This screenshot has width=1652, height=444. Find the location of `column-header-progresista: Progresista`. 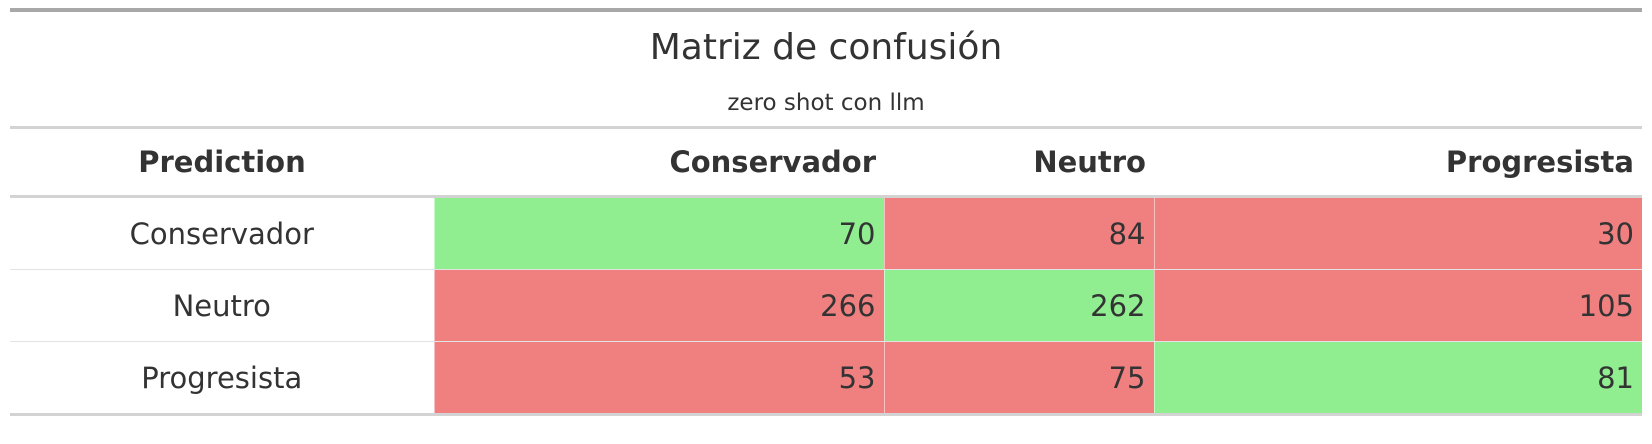

column-header-progresista: Progresista is located at coordinates (1539, 162).